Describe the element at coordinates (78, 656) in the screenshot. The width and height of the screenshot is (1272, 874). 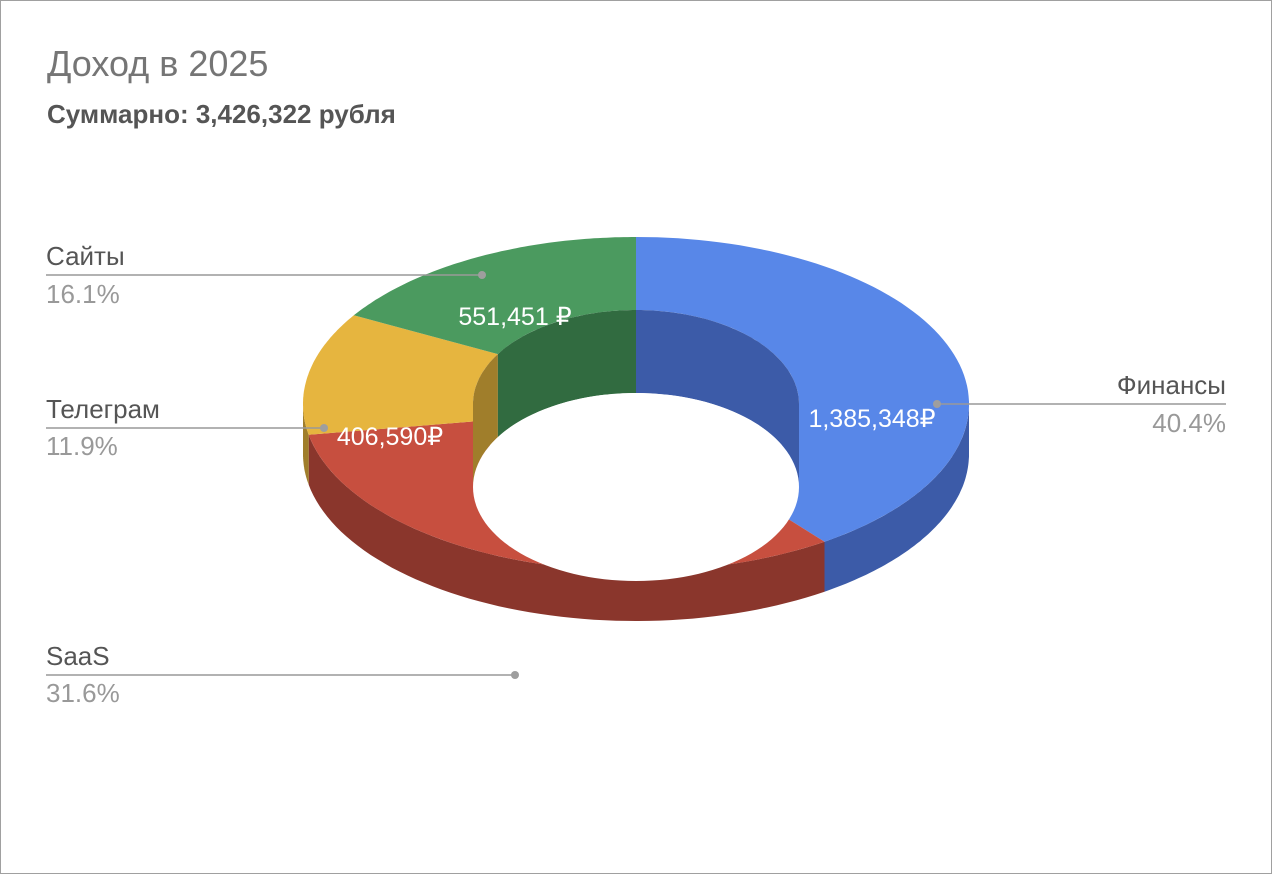
I see `slice-name-label: SaaS` at that location.